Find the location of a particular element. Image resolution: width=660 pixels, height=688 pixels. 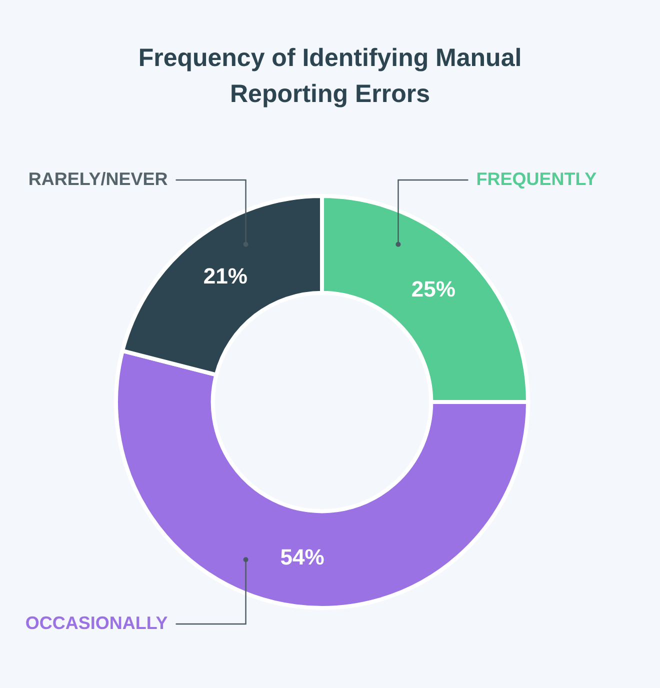

slice-label: FREQUENTLY is located at coordinates (536, 178).